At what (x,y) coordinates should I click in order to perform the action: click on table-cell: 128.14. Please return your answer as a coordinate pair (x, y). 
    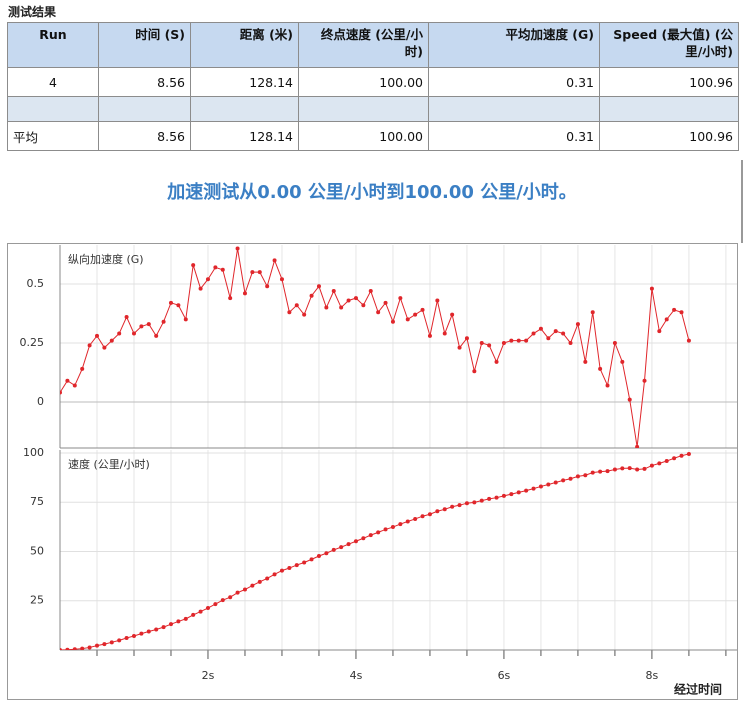
    Looking at the image, I should click on (244, 136).